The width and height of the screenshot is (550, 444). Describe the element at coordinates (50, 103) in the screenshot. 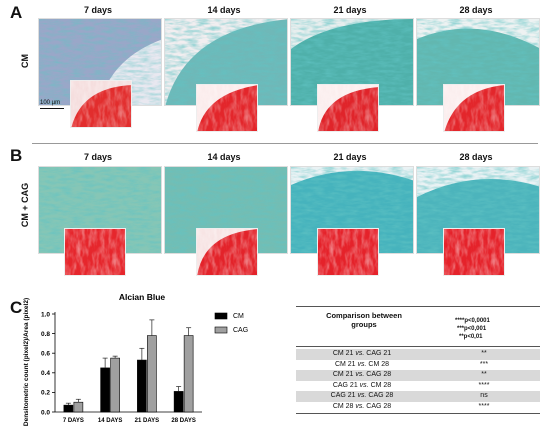

I see `scale-bar-label: 100 µm` at that location.